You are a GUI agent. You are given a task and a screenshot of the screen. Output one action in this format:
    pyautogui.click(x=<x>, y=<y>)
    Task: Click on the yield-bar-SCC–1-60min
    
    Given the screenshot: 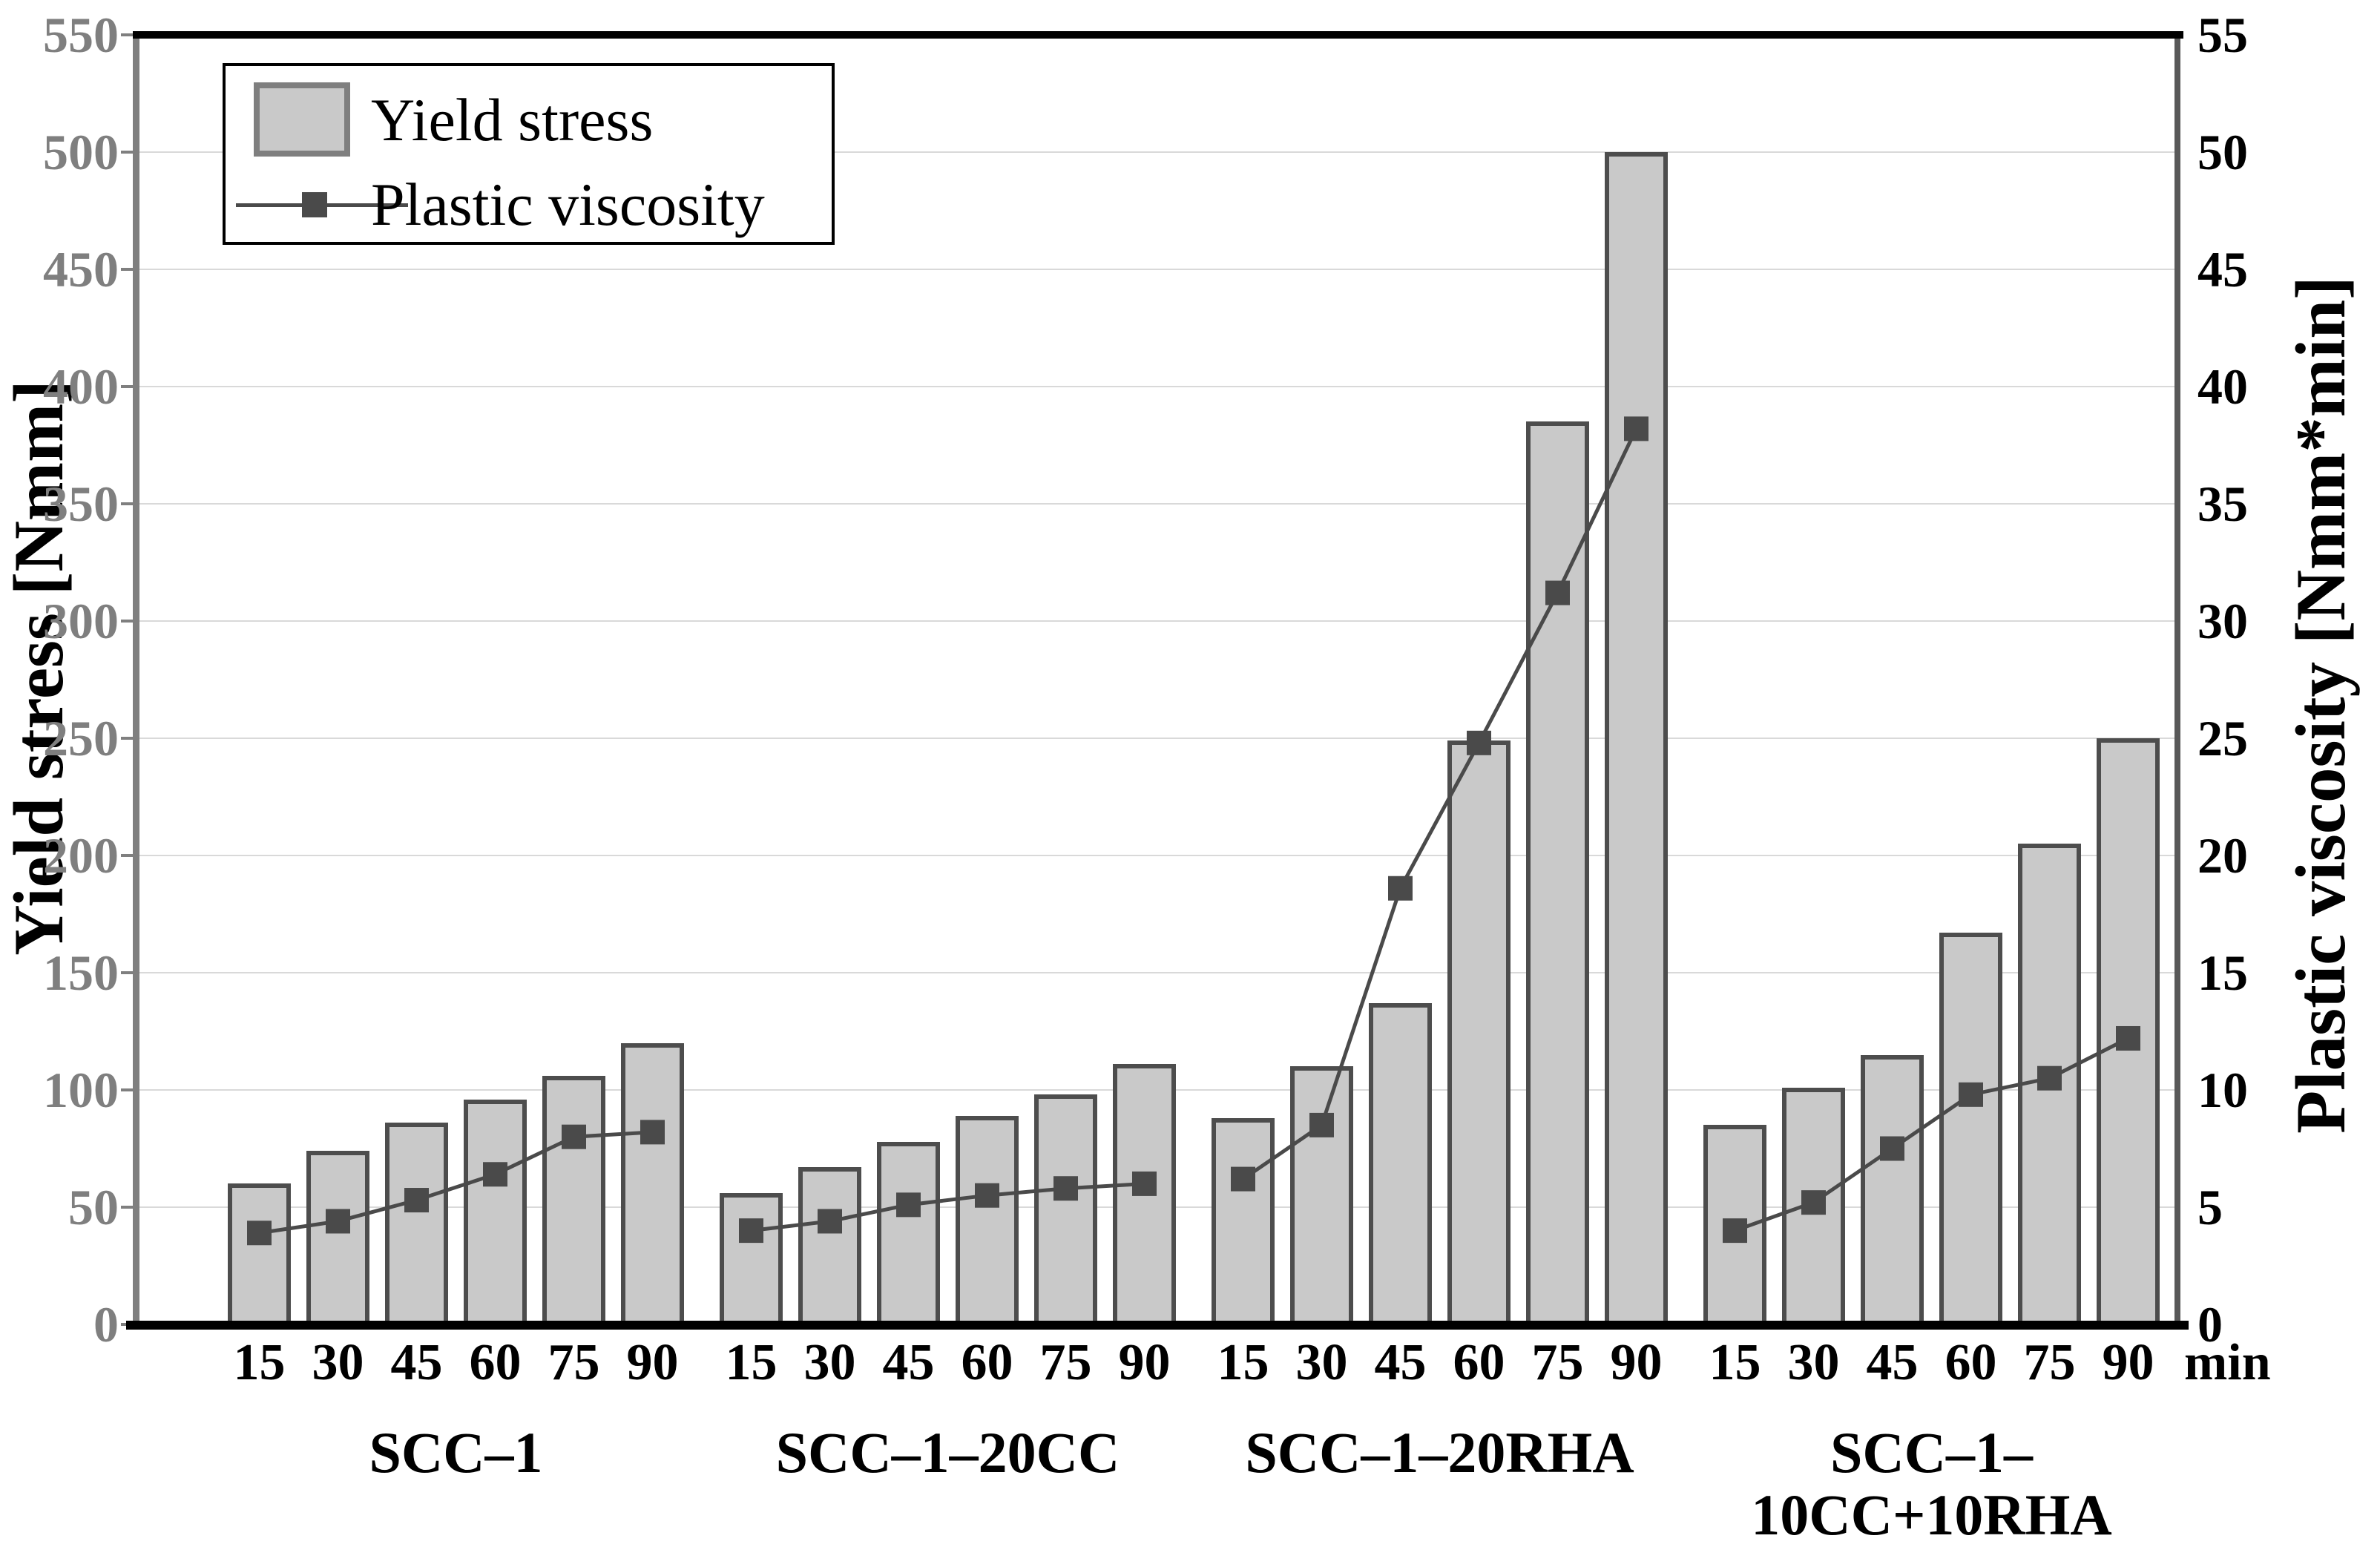 What is the action you would take?
    pyautogui.click(x=496, y=1212)
    